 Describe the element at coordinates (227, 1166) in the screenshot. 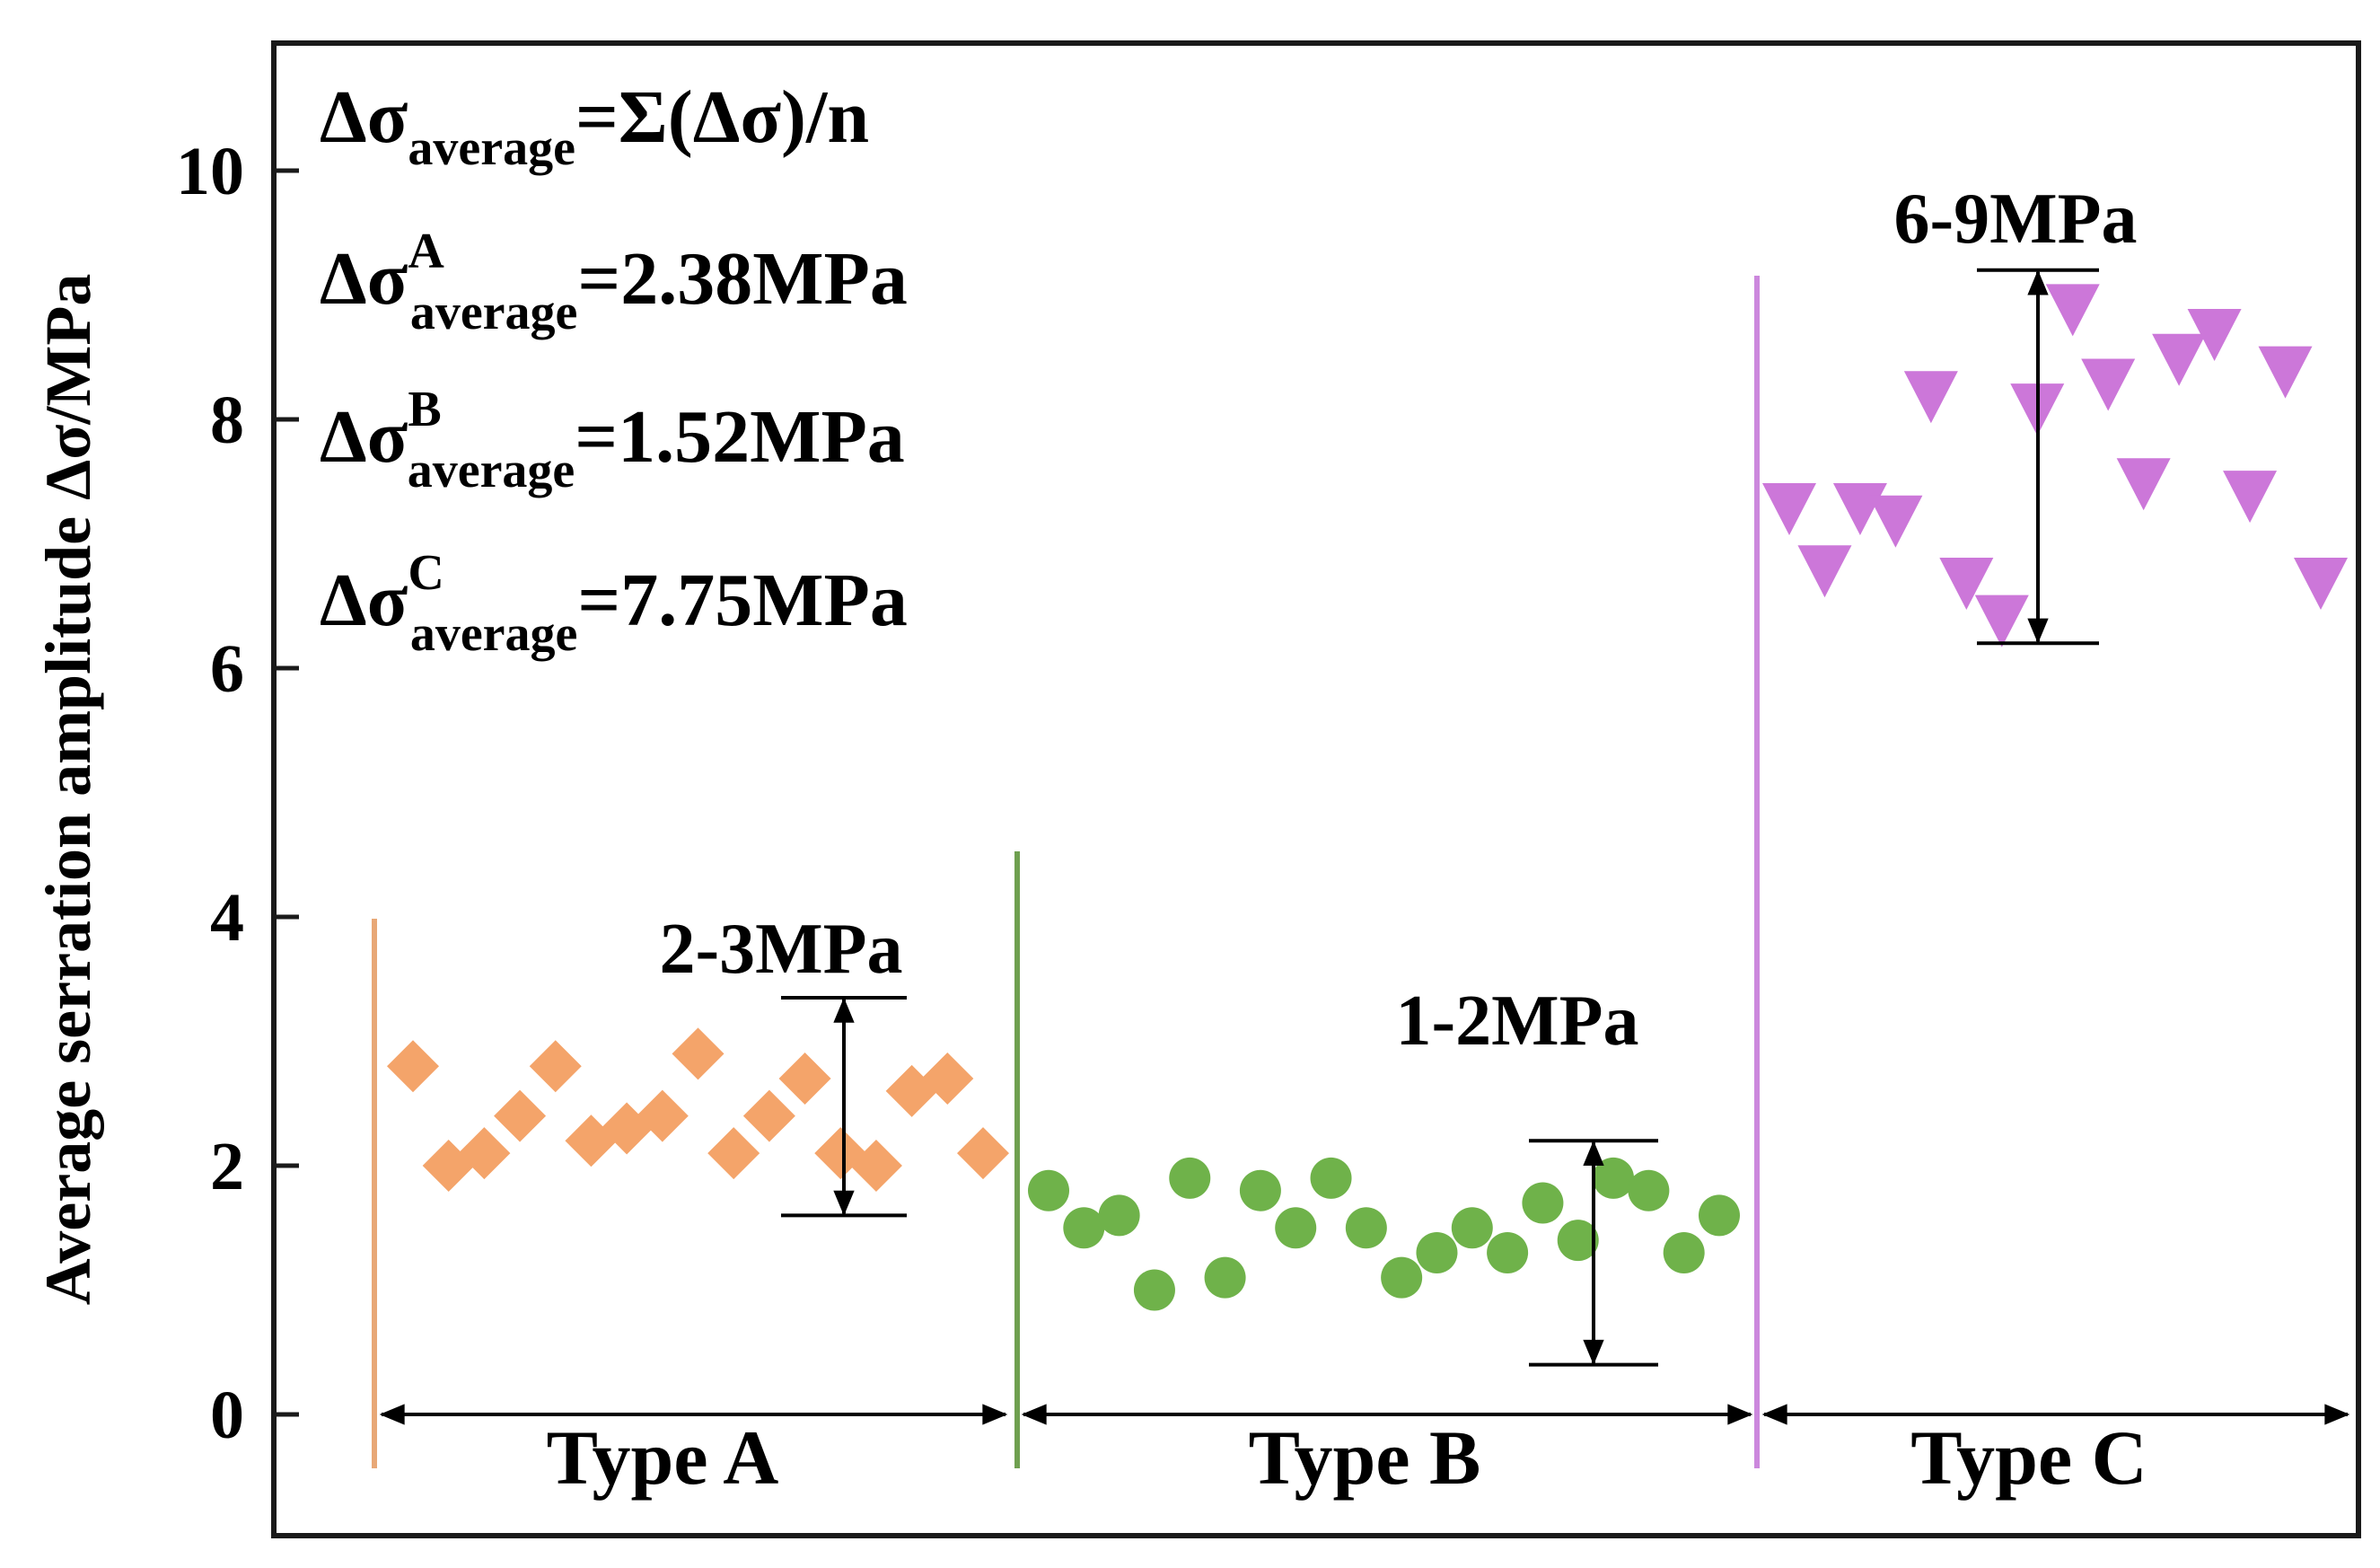

I see `y-tick-label-2: 2` at that location.